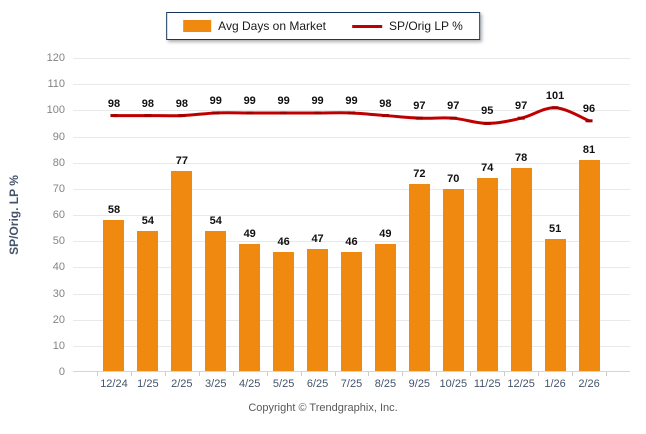 Image resolution: width=646 pixels, height=434 pixels. I want to click on bar-value-label: 58, so click(114, 210).